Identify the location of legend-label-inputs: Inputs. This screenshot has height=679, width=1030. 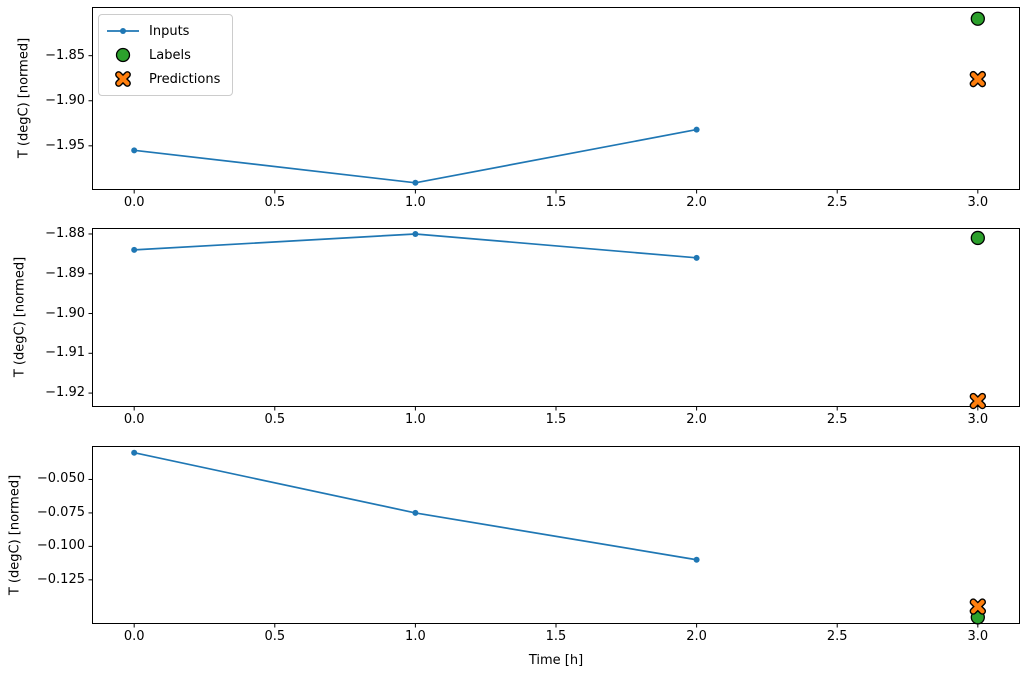
(169, 31).